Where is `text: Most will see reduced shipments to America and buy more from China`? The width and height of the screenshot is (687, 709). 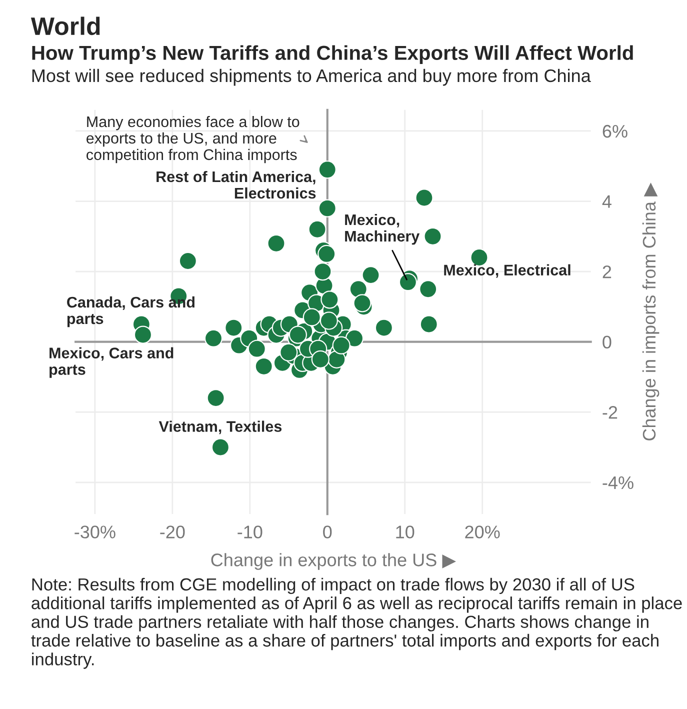
text: Most will see reduced shipments to America and buy more from China is located at coordinates (311, 77).